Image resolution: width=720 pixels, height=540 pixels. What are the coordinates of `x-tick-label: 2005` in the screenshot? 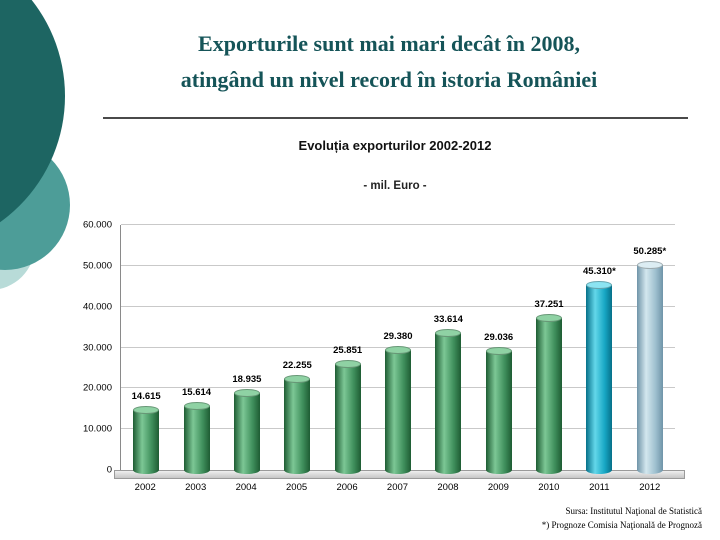 It's located at (297, 487).